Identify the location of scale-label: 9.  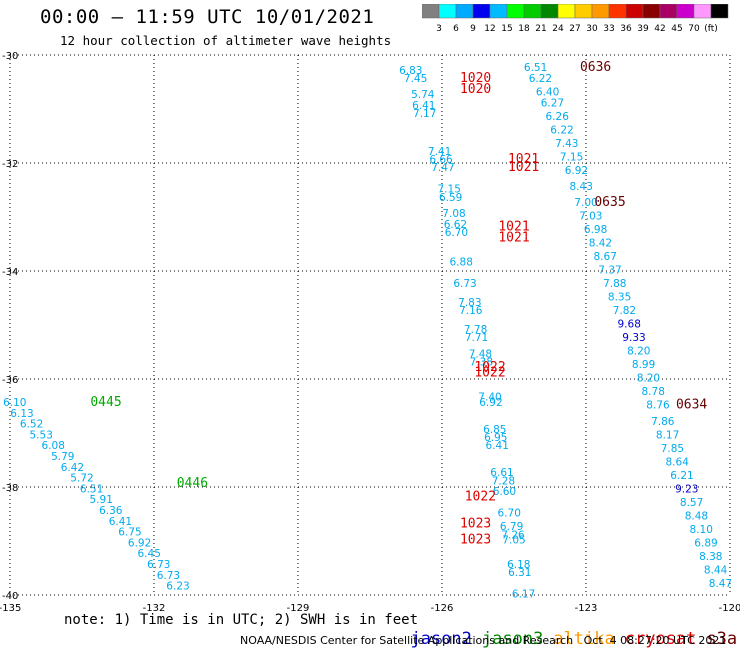
(473, 29).